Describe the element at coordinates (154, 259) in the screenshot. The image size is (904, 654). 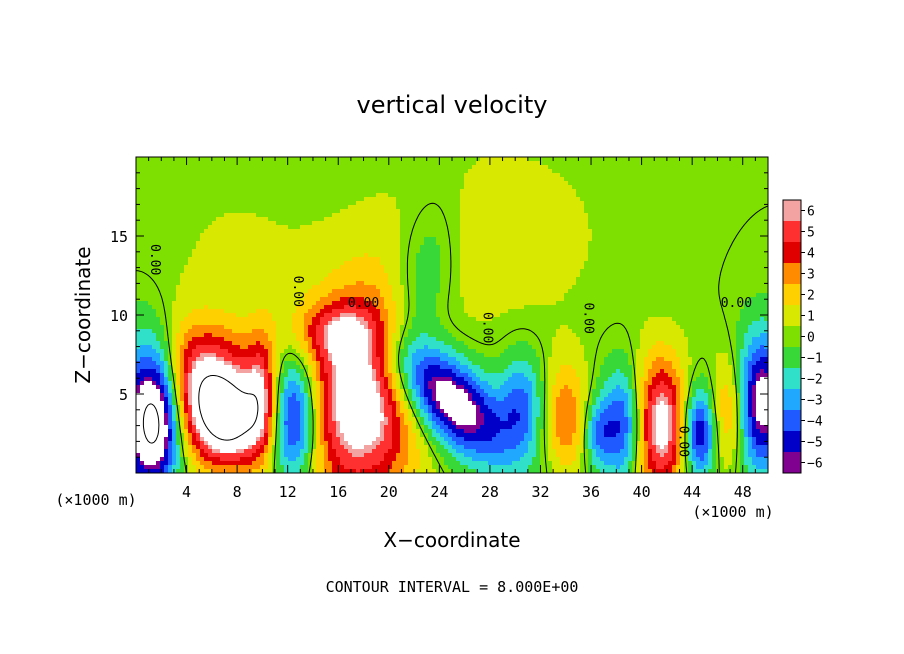
I see `contour-label-0: 0.00` at that location.